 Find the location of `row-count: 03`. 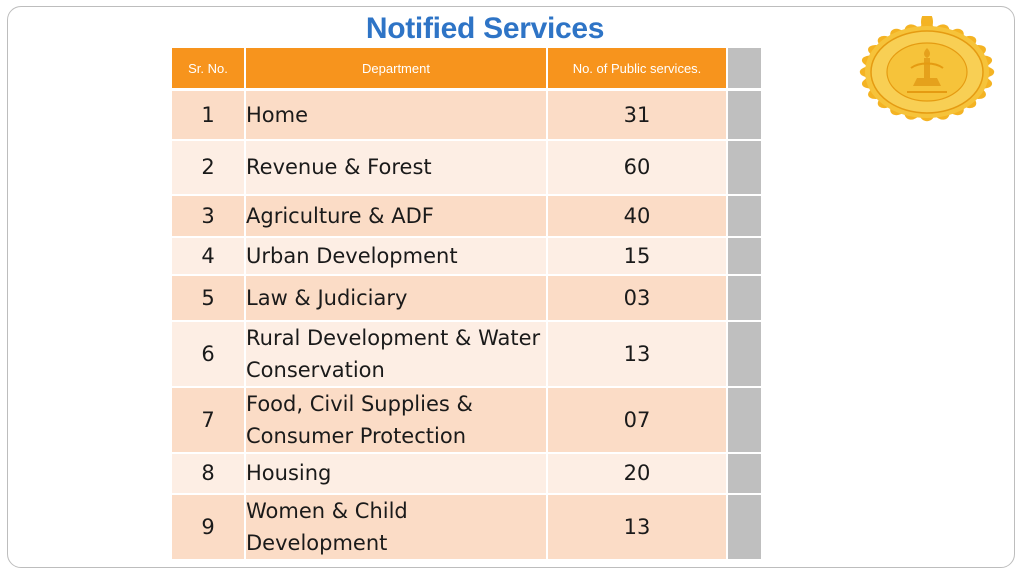

row-count: 03 is located at coordinates (637, 298).